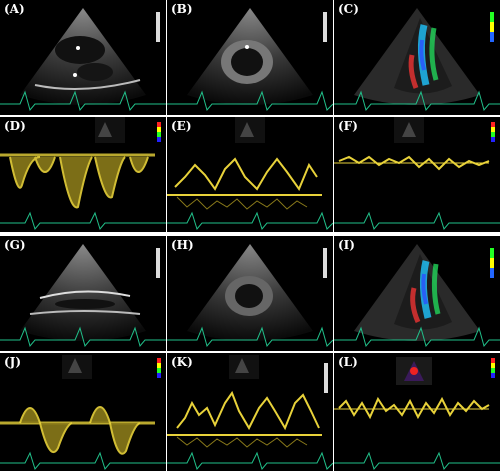 This screenshot has height=471, width=500. I want to click on panel-b-label: (B), so click(182, 9).